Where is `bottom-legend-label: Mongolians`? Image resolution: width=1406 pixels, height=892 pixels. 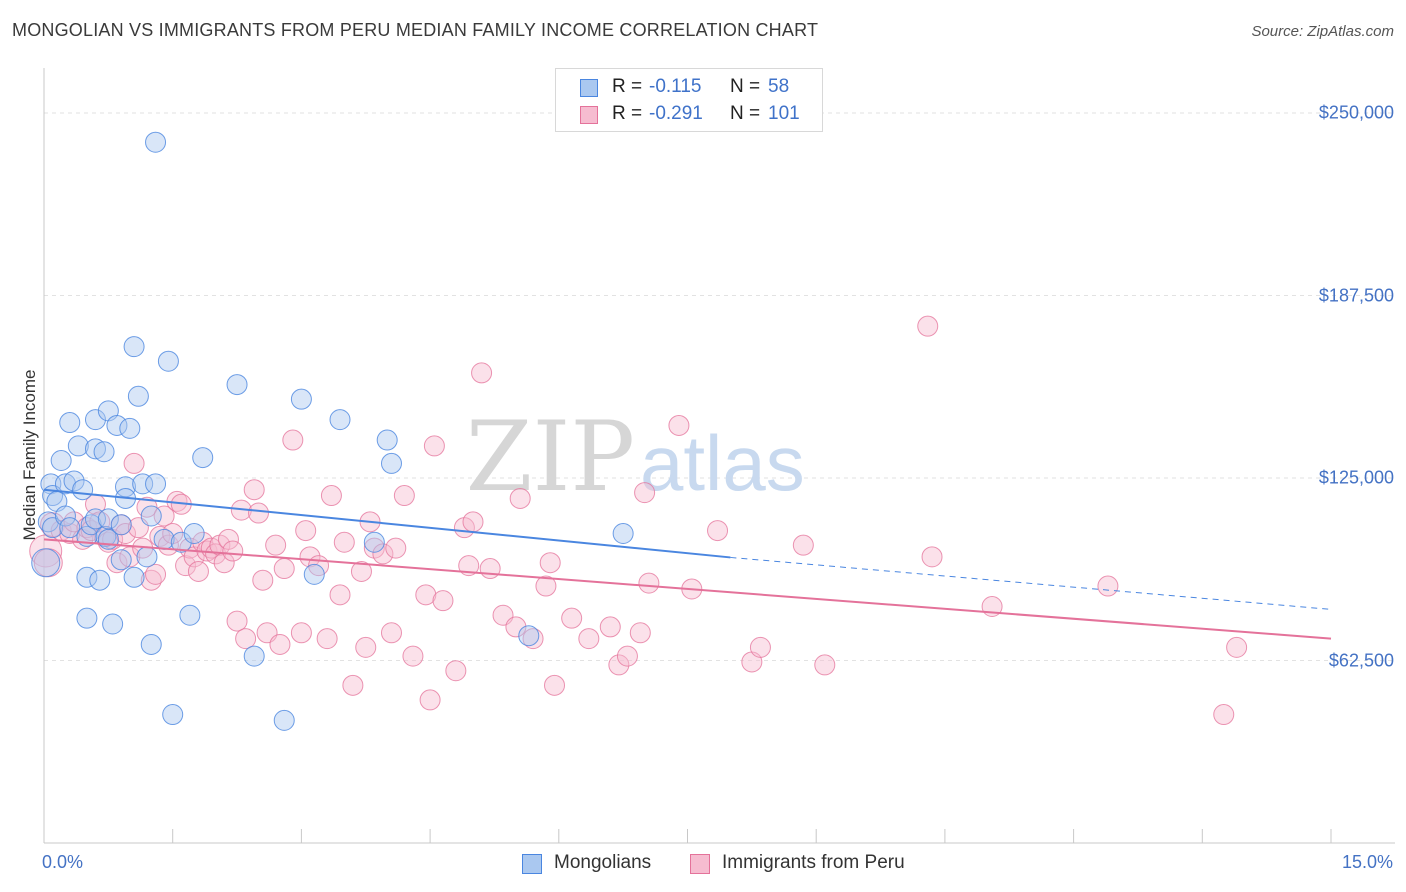
bottom-legend-label: Mongolians is located at coordinates (603, 862).